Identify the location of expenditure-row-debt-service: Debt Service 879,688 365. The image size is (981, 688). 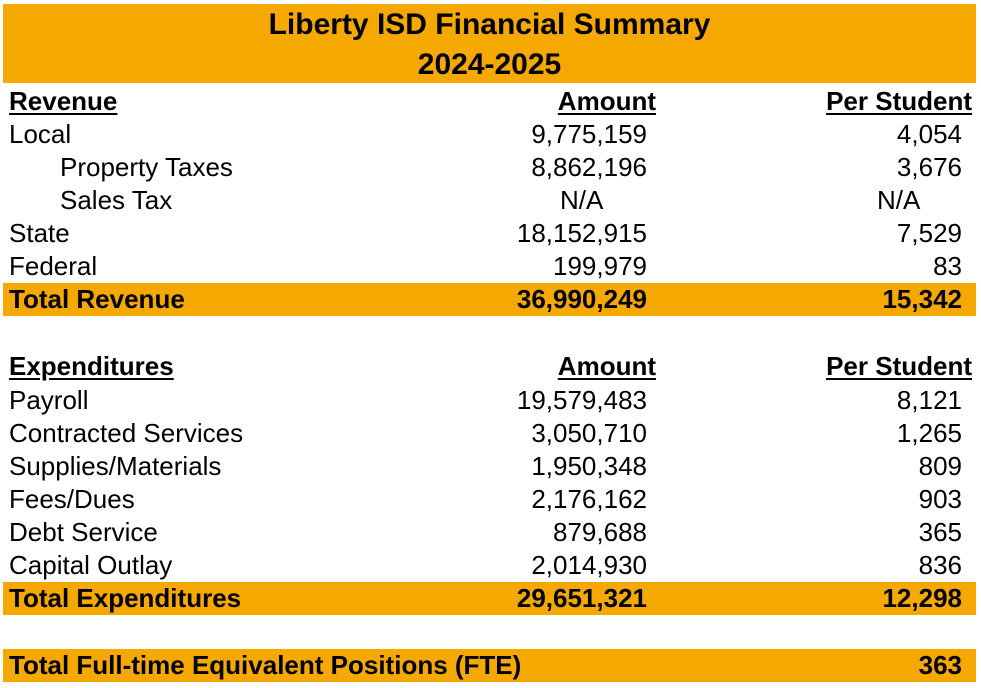
(489, 532).